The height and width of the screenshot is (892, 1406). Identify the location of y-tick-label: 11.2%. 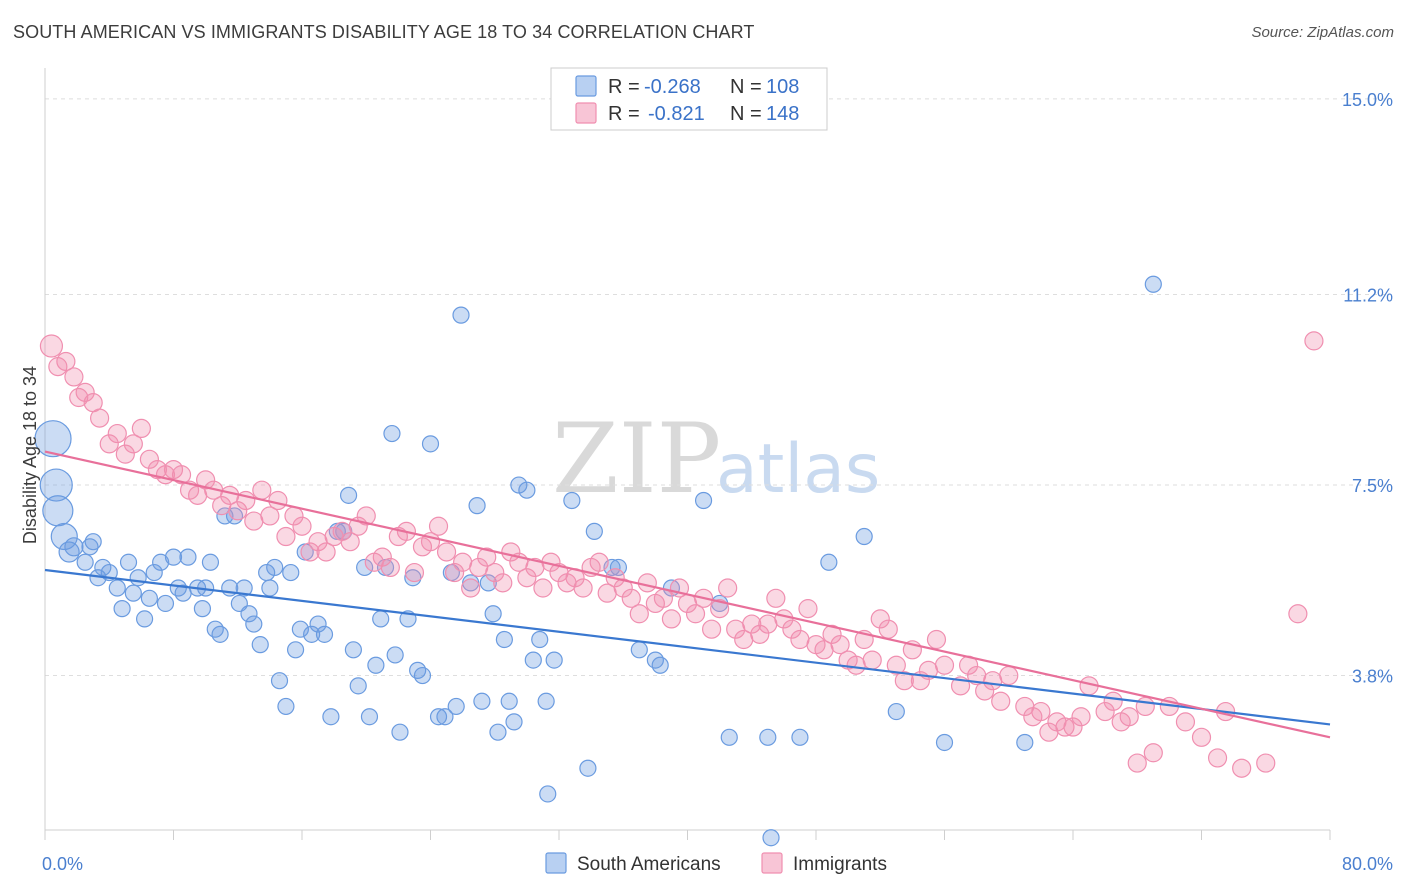
(1368, 296).